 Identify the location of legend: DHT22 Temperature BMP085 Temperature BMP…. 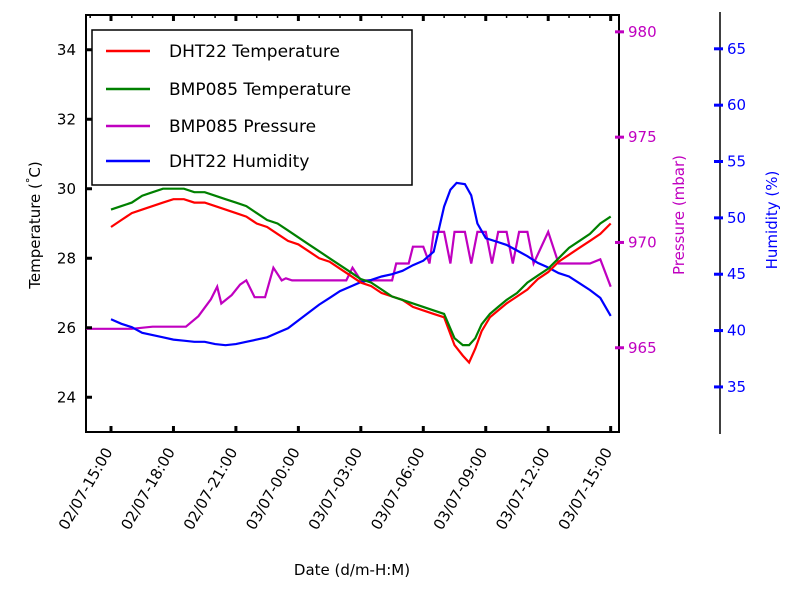
(252, 107).